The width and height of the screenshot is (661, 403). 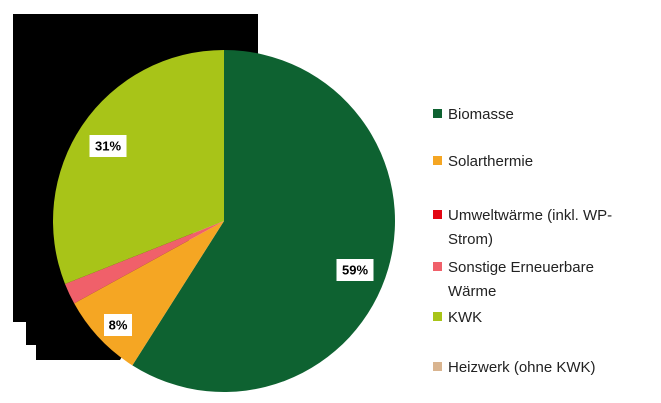 I want to click on legend-item: Biomasse, so click(x=540, y=115).